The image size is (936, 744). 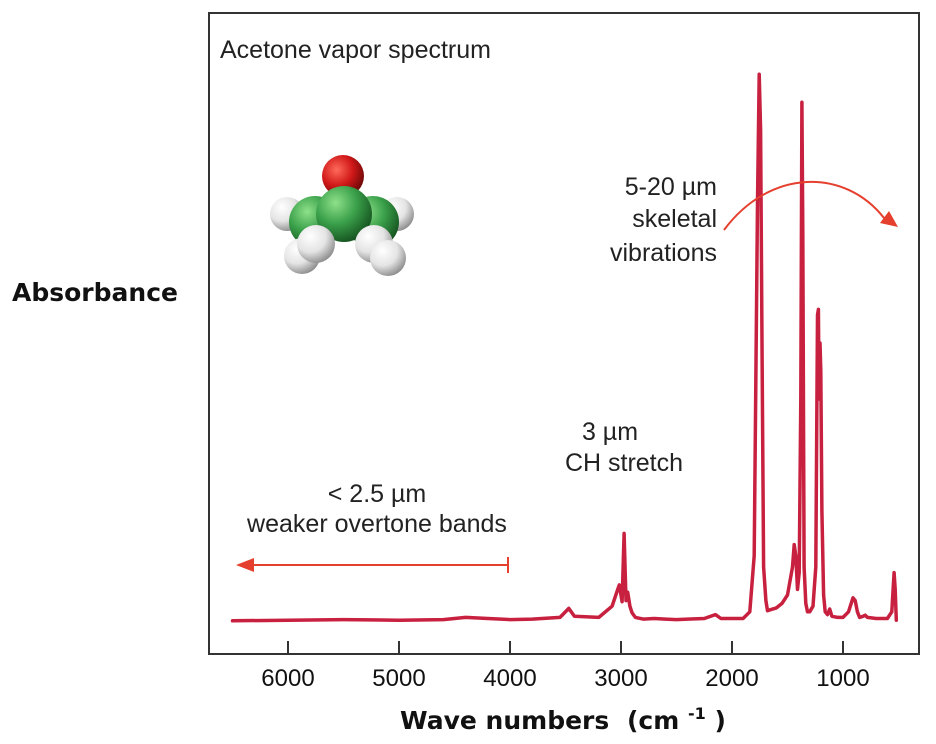 I want to click on annotation-overtone-line1: < 2.5 µm, so click(x=377, y=494).